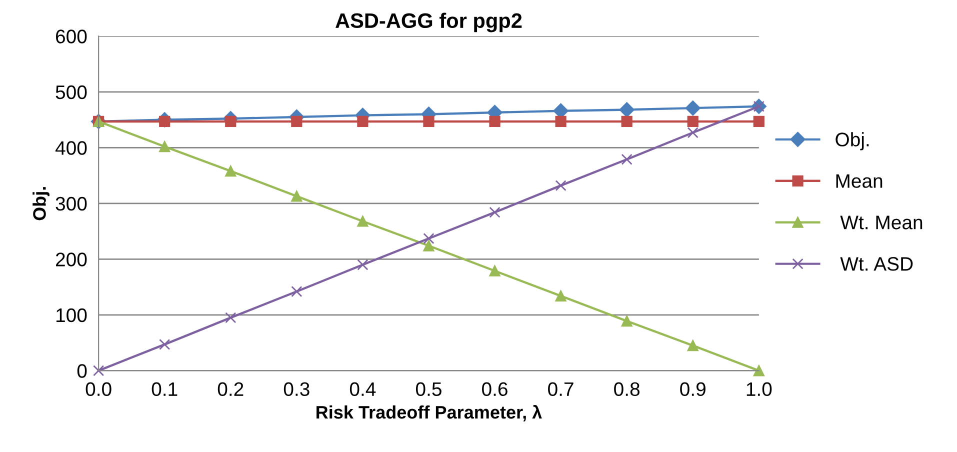 The width and height of the screenshot is (957, 452). I want to click on y-tick-label: 600, so click(71, 37).